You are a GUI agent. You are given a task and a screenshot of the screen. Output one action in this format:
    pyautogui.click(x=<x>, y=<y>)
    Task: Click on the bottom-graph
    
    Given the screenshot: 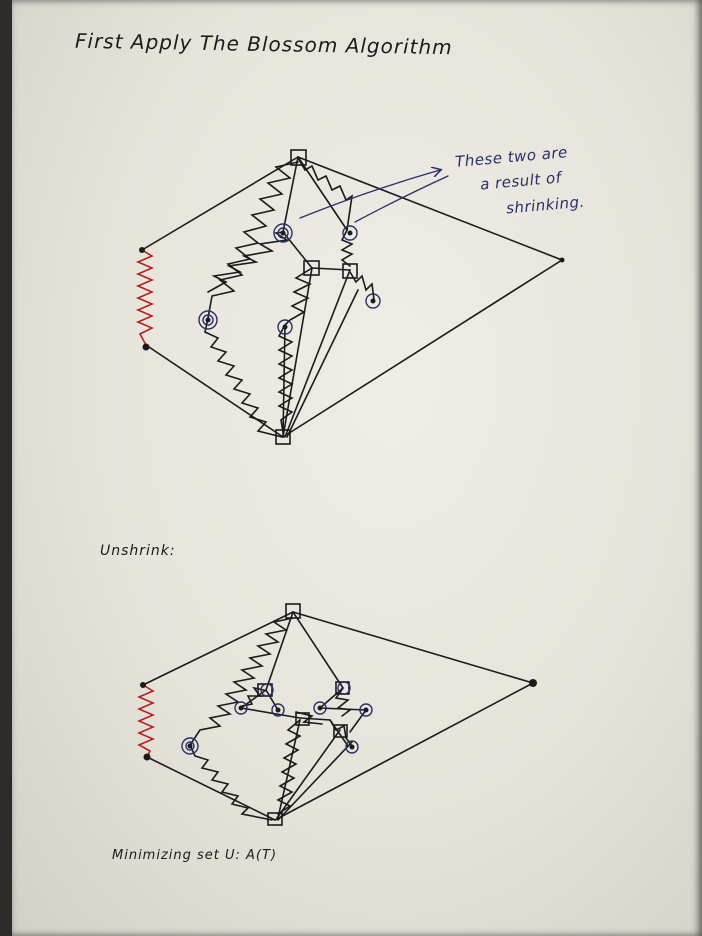 What is the action you would take?
    pyautogui.click(x=336, y=714)
    